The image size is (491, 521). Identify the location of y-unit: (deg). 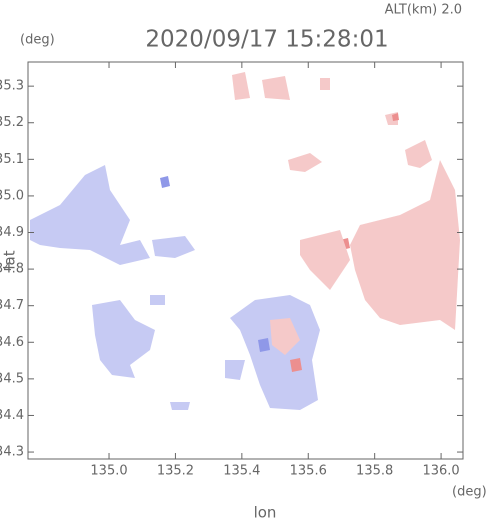
(37, 40).